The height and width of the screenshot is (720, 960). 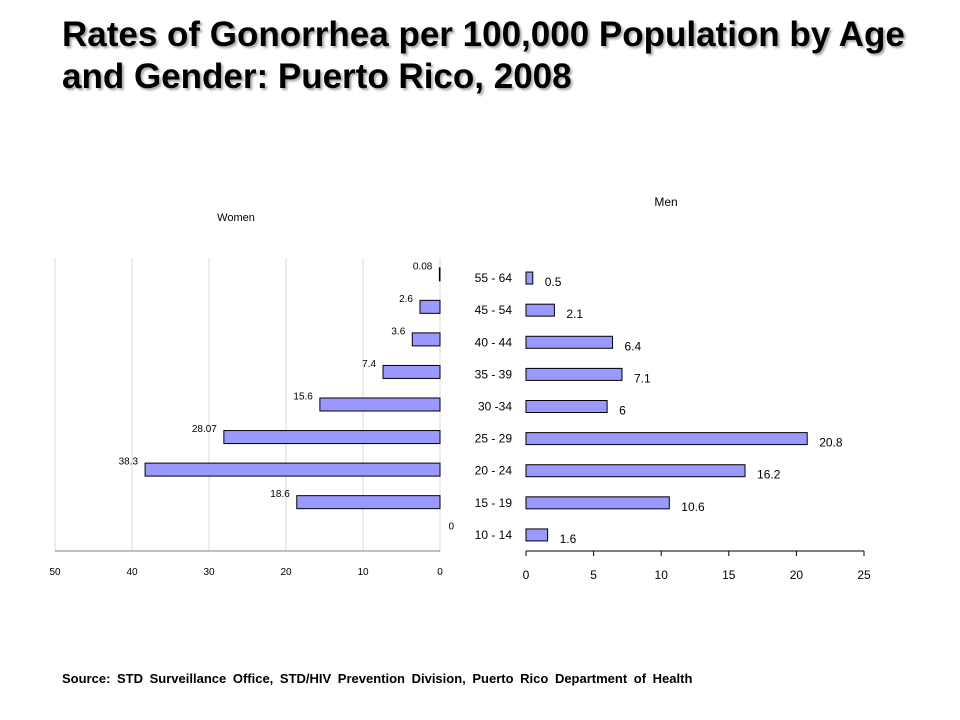 What do you see at coordinates (280, 494) in the screenshot?
I see `women-data-label: 18.6` at bounding box center [280, 494].